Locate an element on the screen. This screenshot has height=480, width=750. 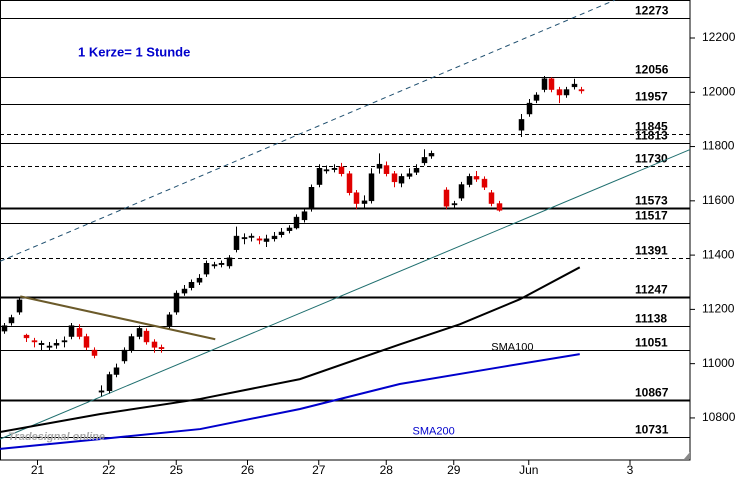
level-label: 11957 is located at coordinates (651, 97).